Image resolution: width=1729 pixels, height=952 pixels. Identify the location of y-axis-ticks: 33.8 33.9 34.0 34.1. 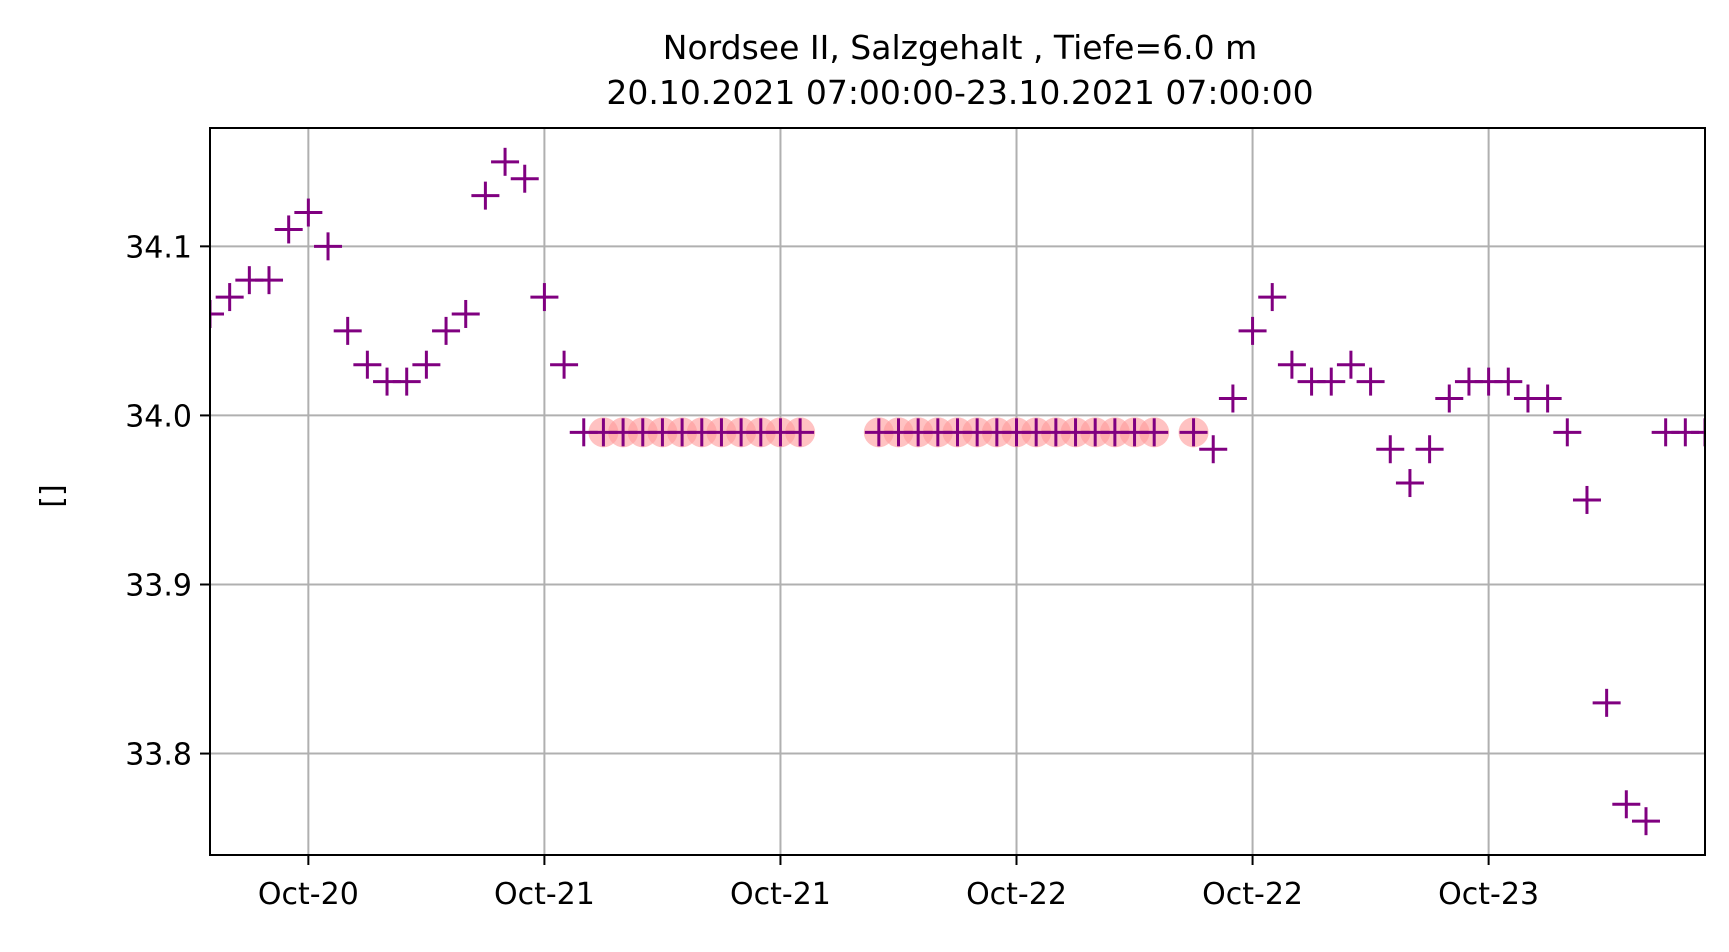
(167, 501).